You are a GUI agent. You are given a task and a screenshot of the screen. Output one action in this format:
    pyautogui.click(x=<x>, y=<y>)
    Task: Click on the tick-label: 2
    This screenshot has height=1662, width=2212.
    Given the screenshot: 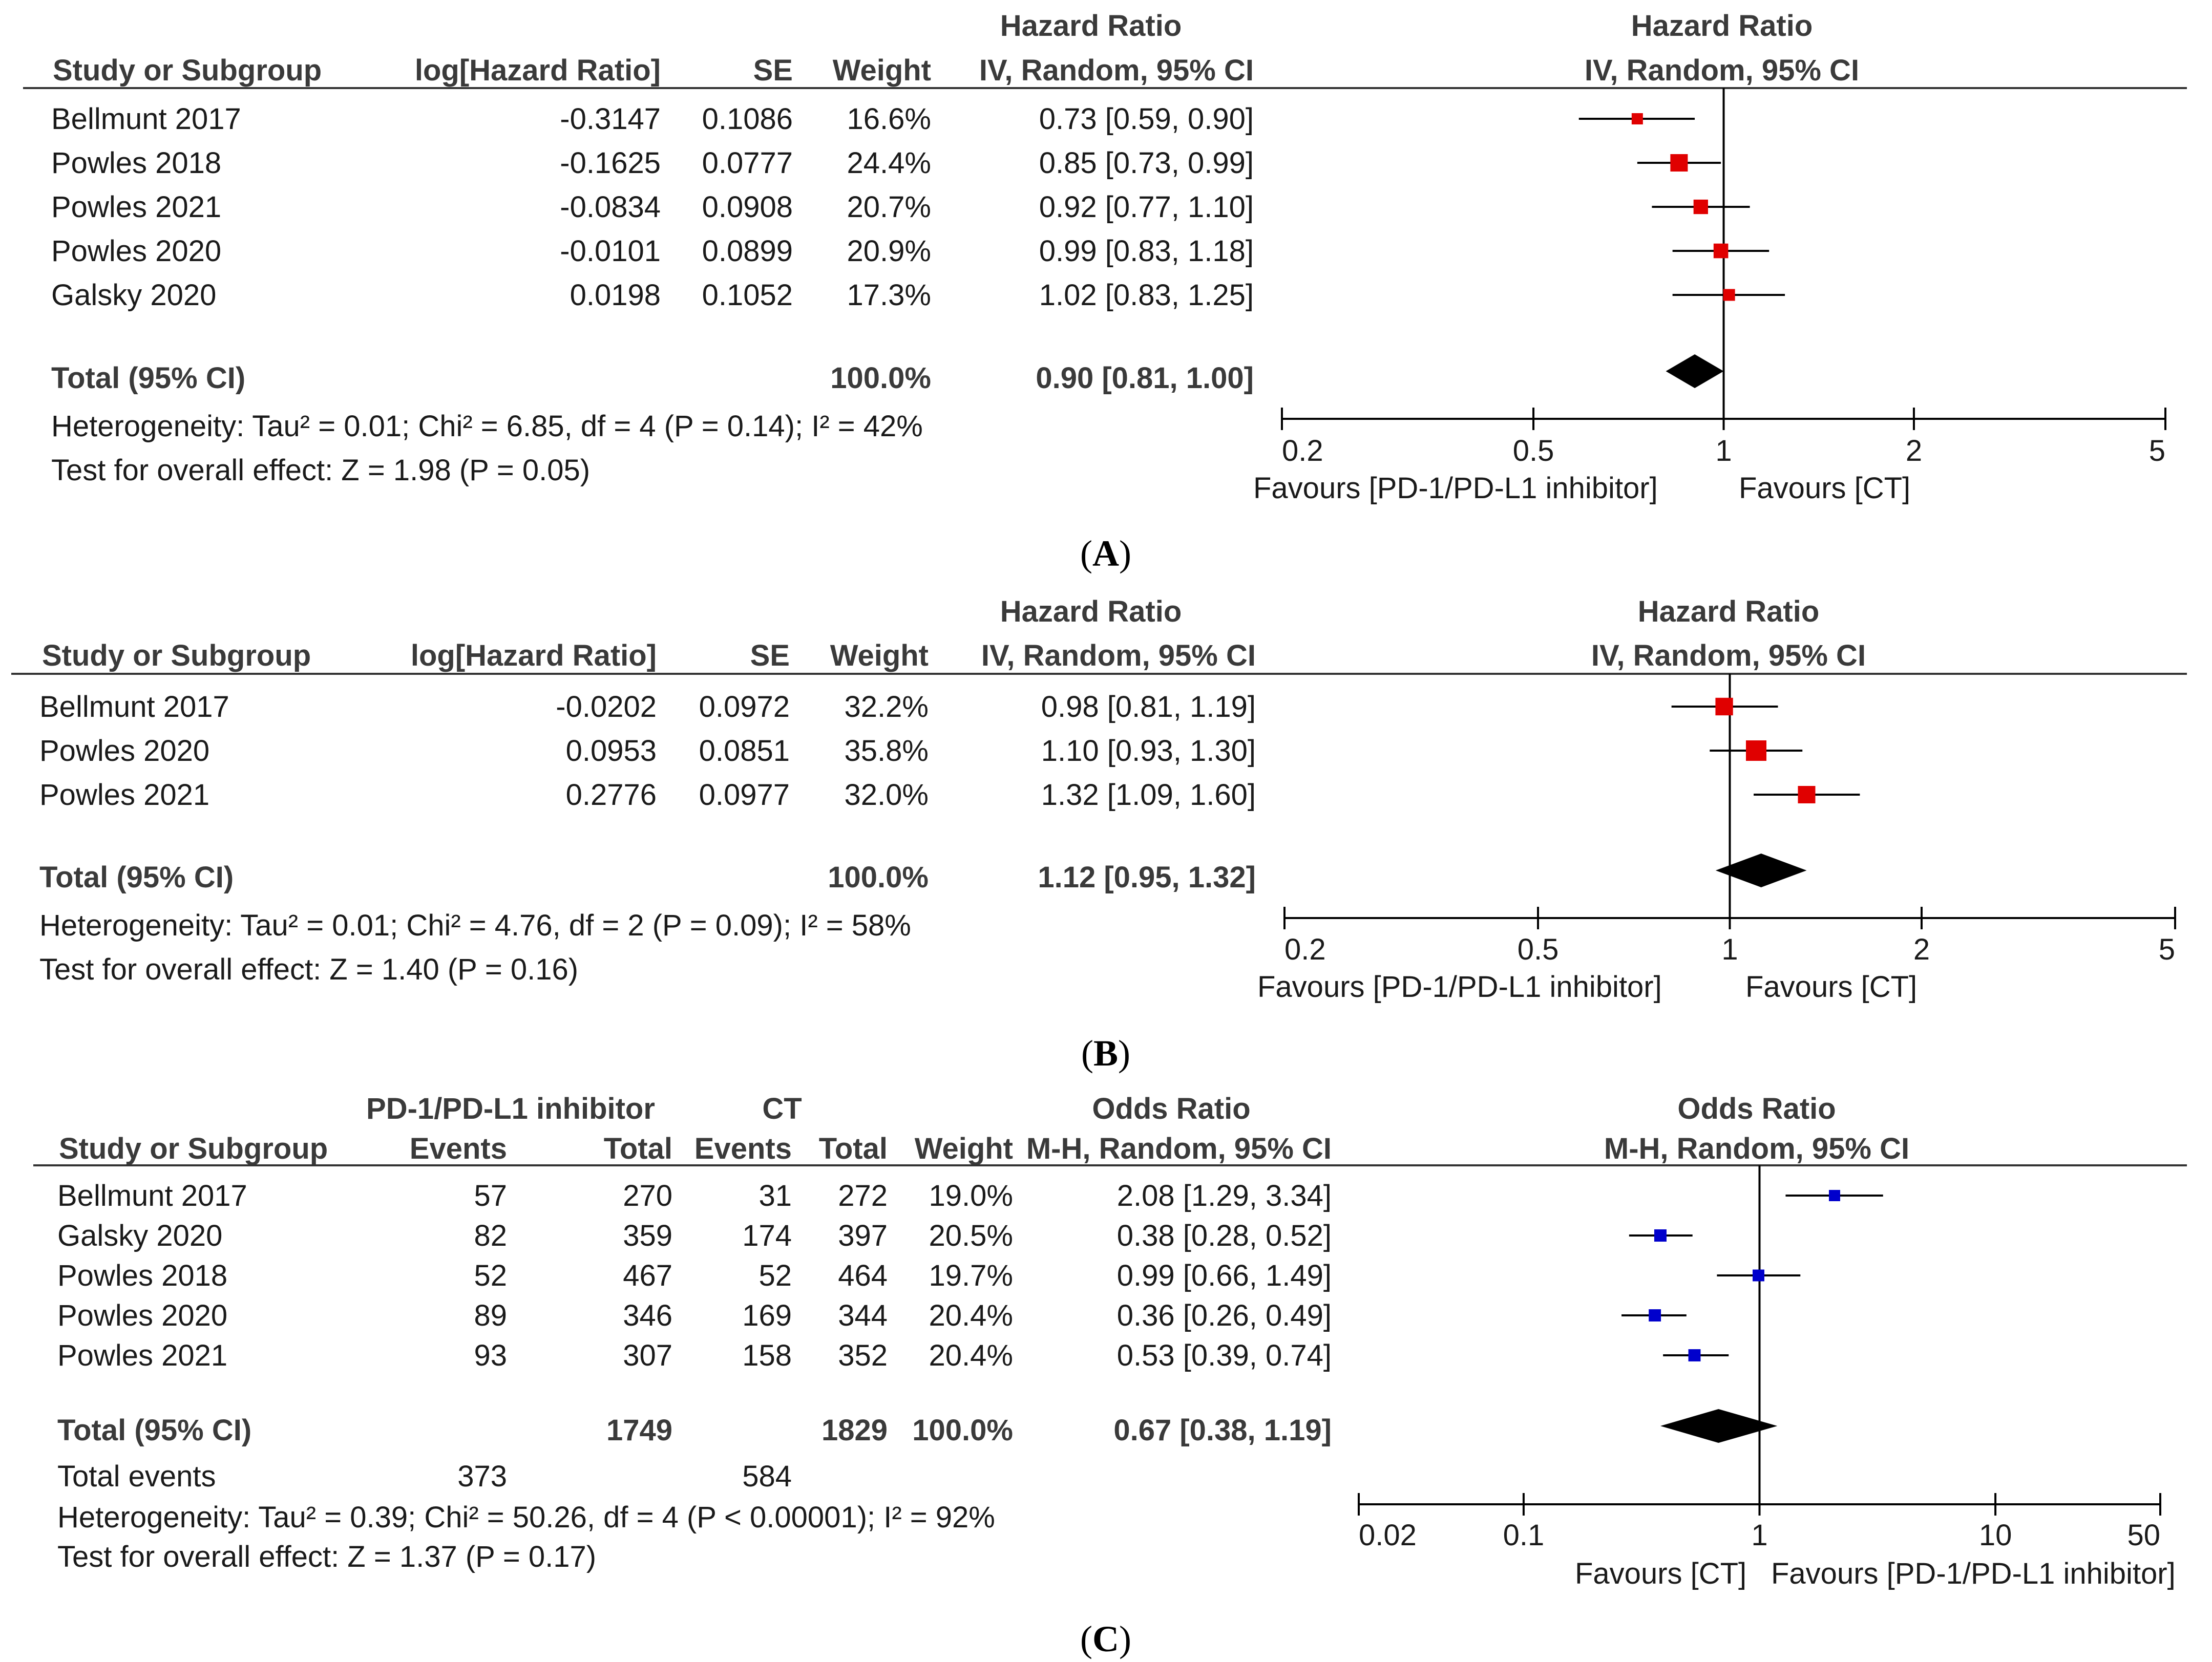 What is the action you would take?
    pyautogui.click(x=1914, y=451)
    